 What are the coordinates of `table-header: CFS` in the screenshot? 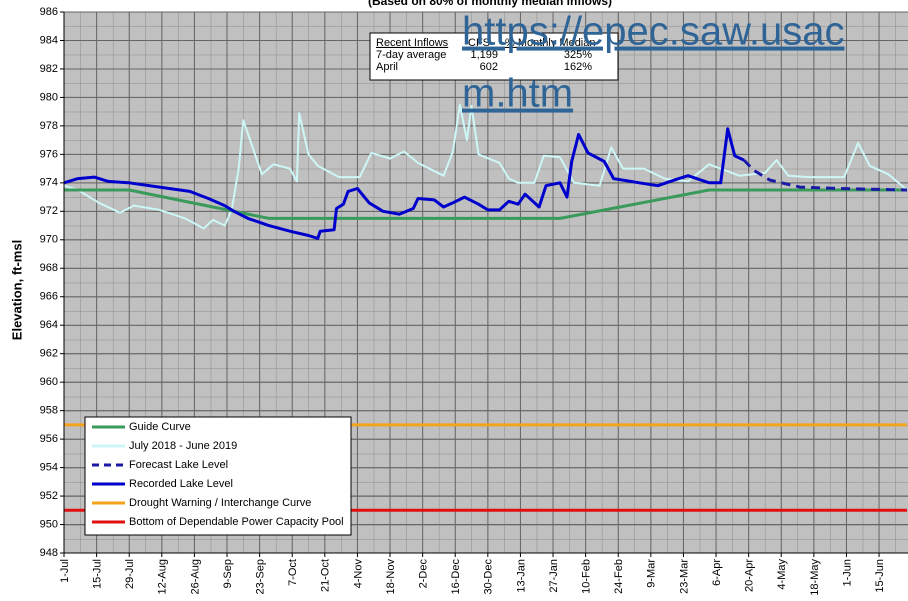 It's located at (479, 43).